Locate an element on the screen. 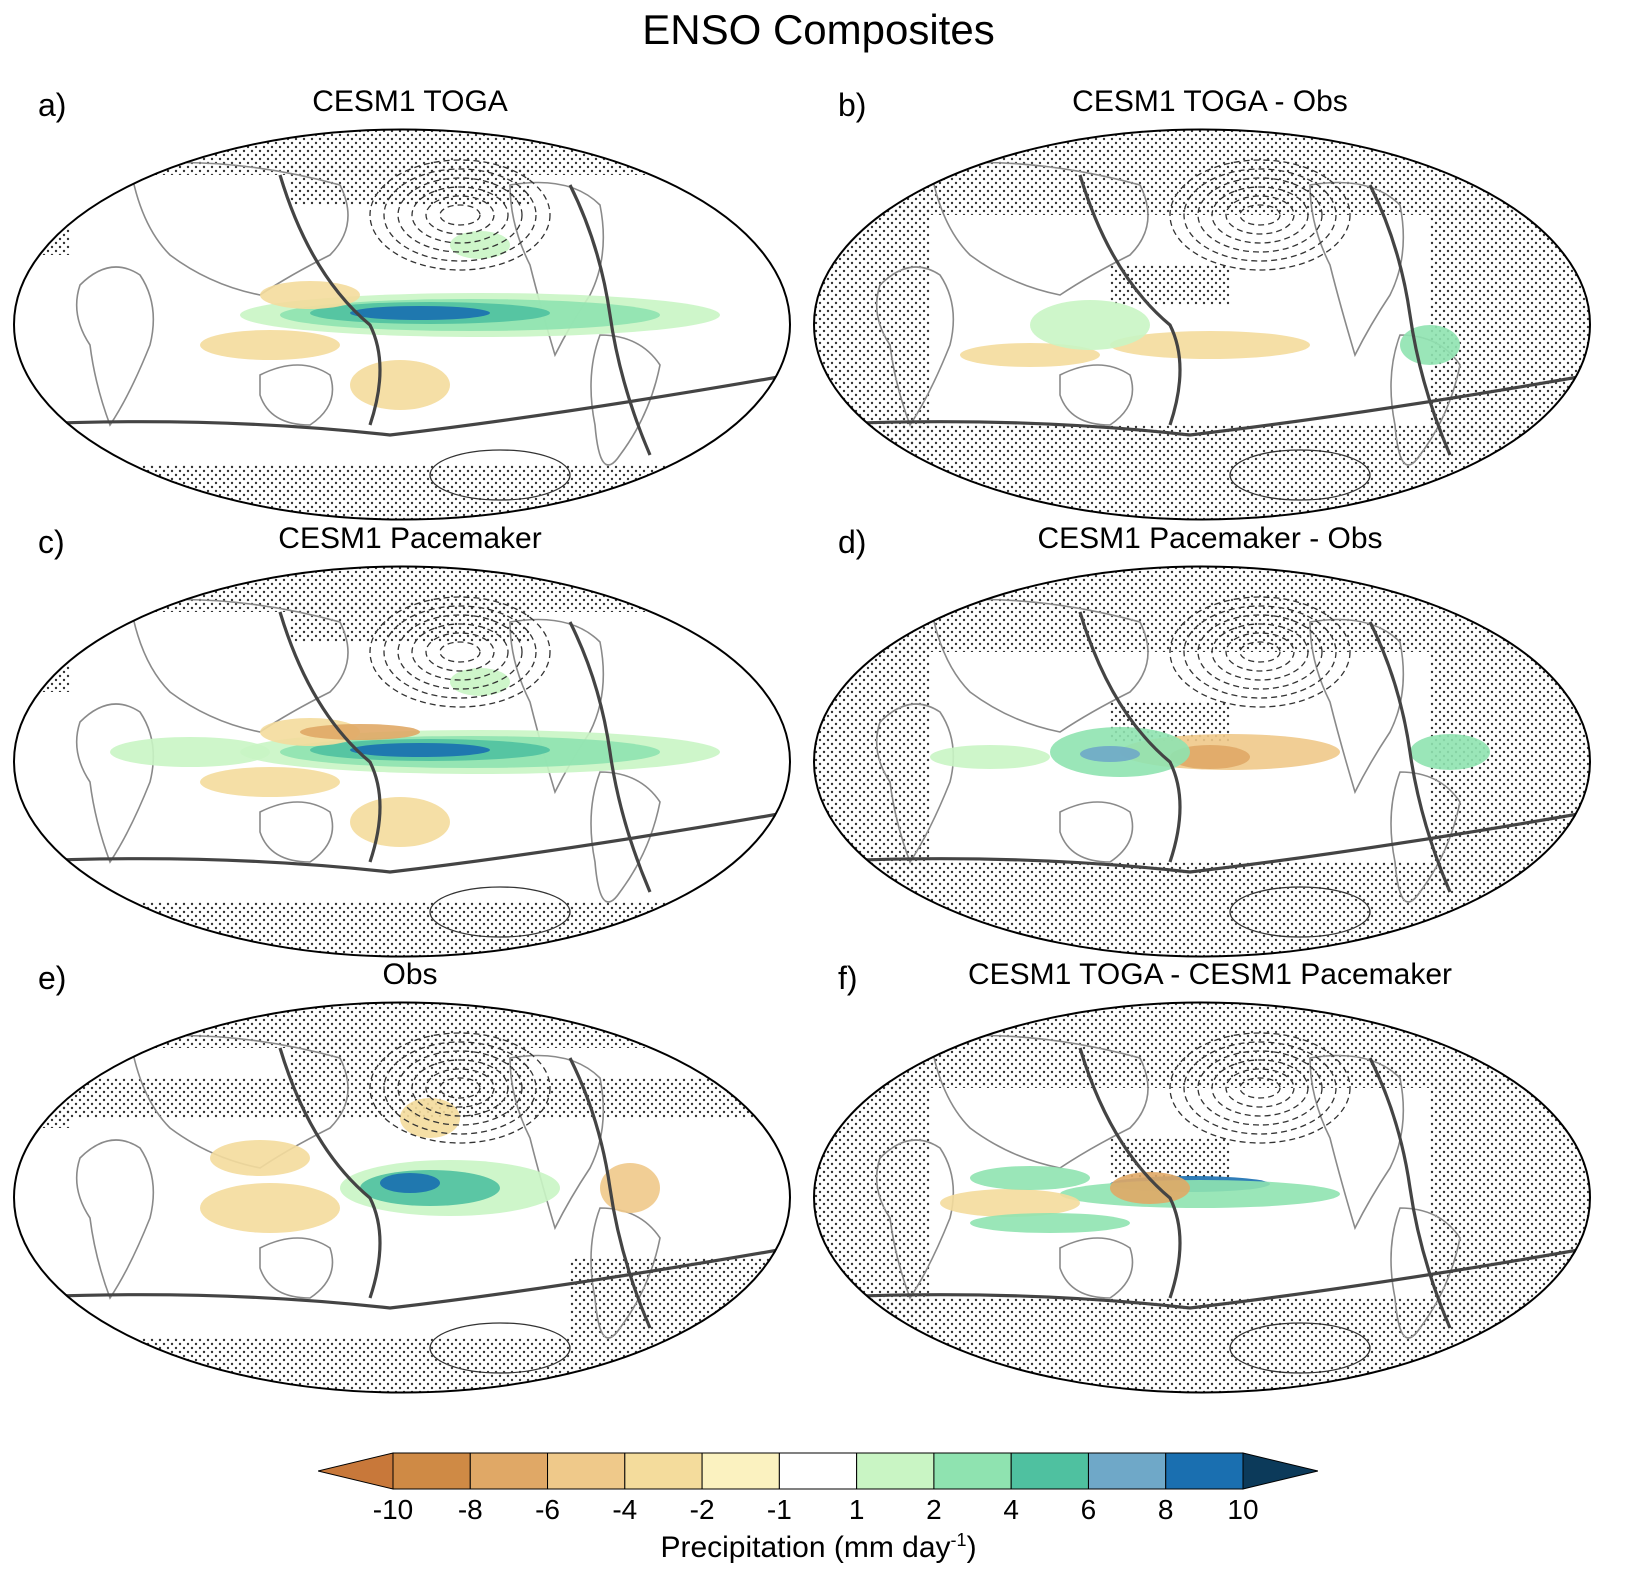 The image size is (1637, 1575). panel-letter: e) is located at coordinates (52, 978).